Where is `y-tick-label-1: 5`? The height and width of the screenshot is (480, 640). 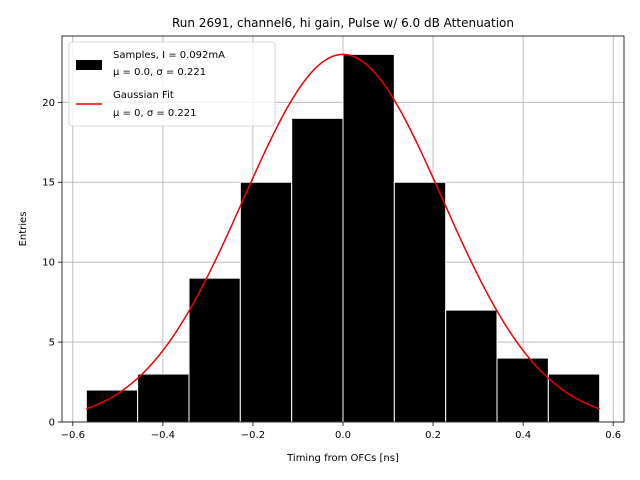
y-tick-label-1: 5 is located at coordinates (52, 343).